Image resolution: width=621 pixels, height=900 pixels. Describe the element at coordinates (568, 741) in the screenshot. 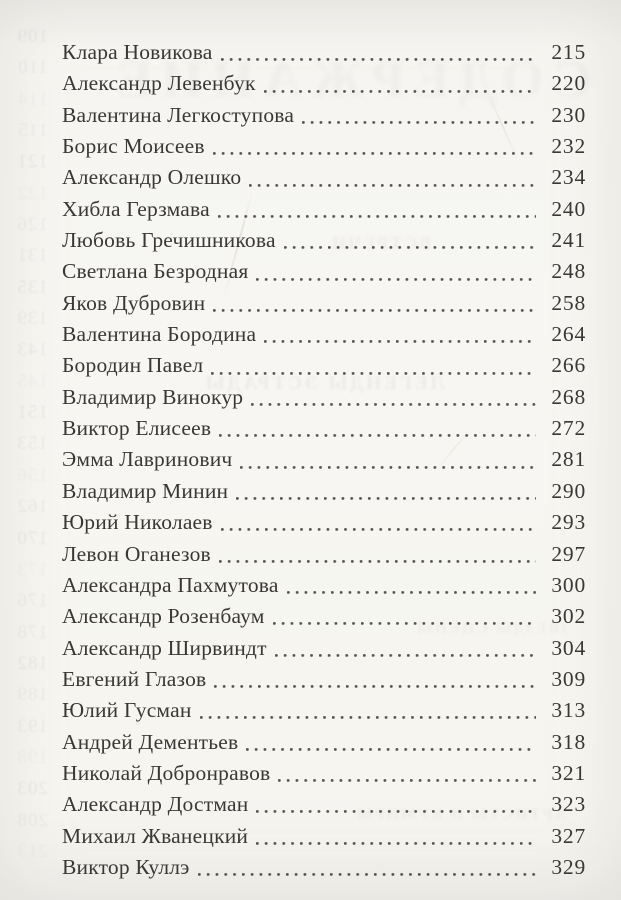

I see `toc-entry-page-number: 318` at that location.